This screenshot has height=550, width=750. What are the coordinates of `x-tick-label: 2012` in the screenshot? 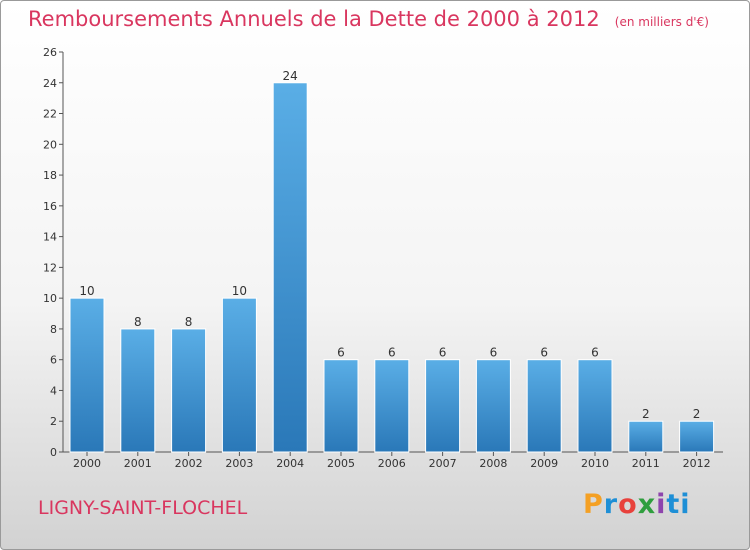 It's located at (697, 463).